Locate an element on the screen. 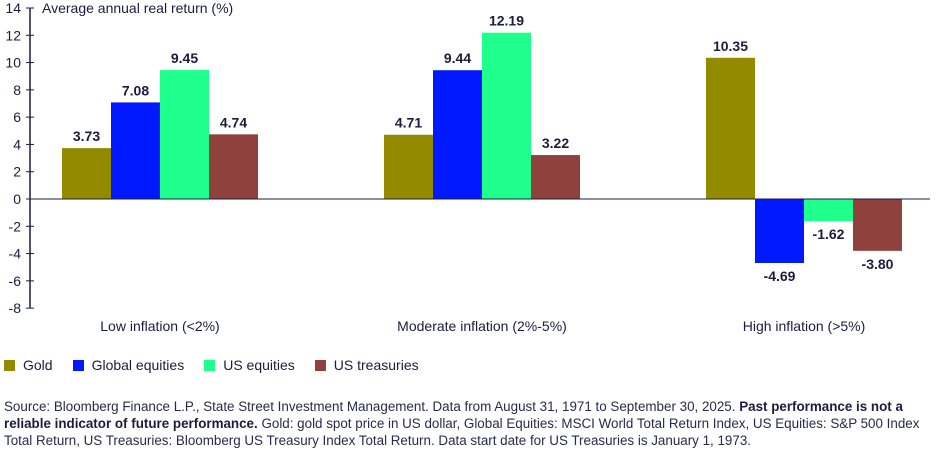  data-label: 4.74 is located at coordinates (233, 122).